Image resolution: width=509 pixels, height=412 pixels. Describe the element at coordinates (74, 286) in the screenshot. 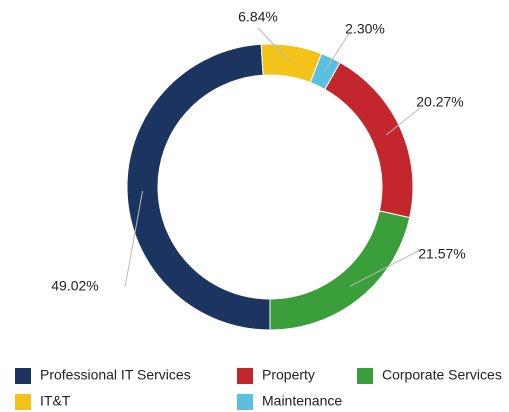

I see `data-label: 49.02%` at that location.